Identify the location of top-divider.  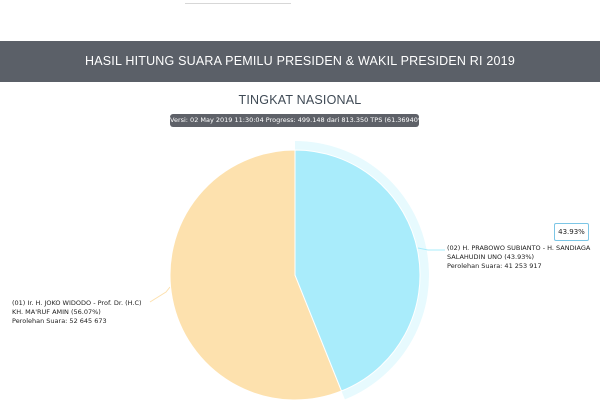
(238, 2).